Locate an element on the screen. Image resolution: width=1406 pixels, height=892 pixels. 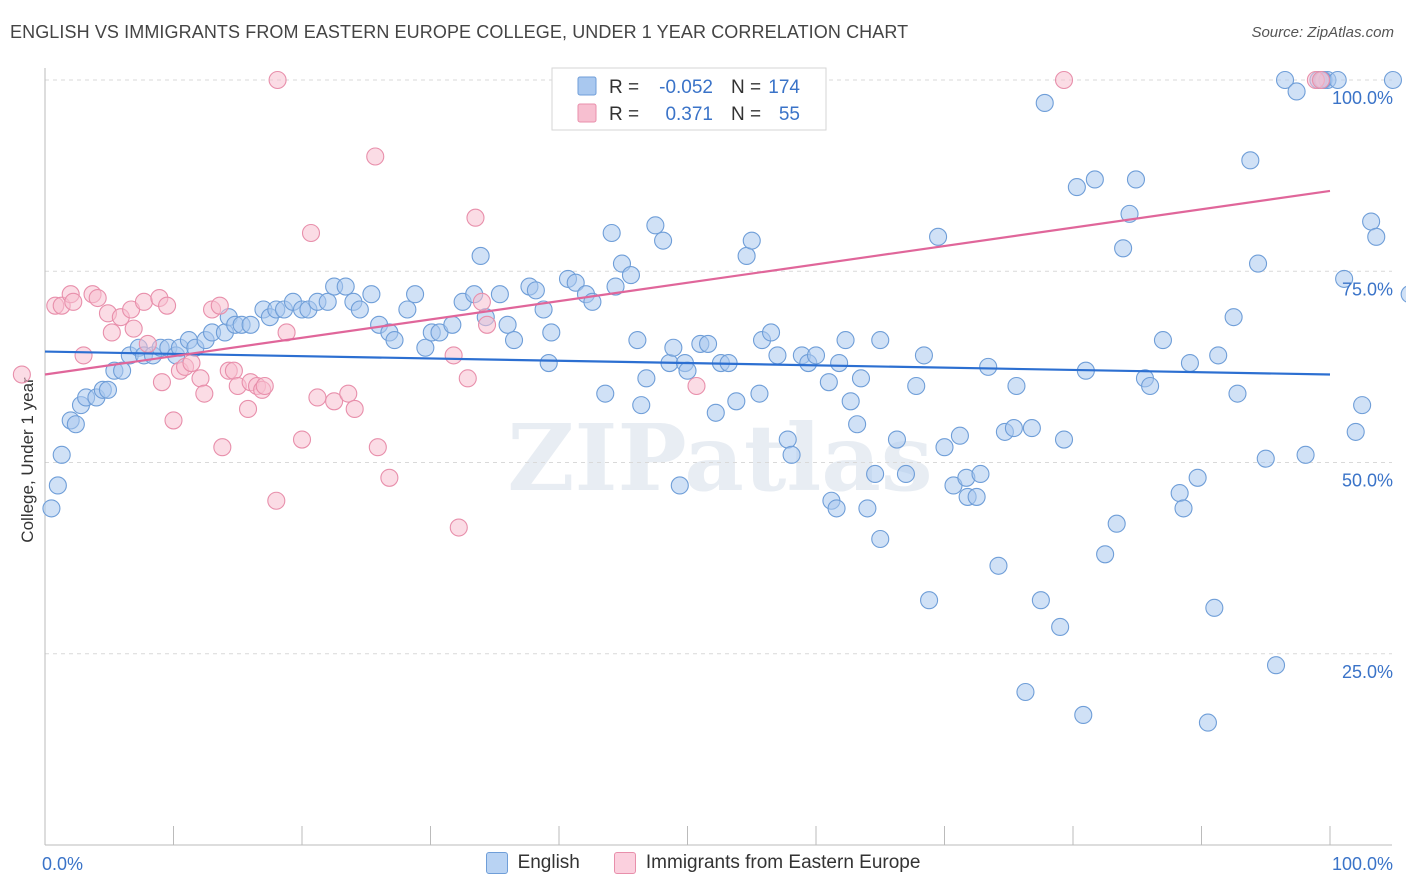
x-tick-label: 0.0% is located at coordinates (62, 864).